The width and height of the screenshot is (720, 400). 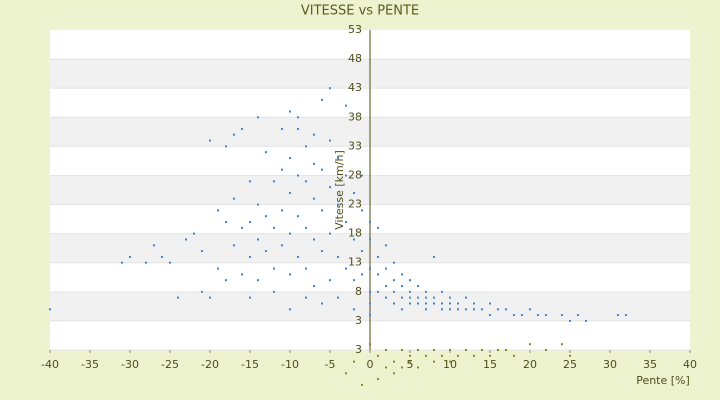 I want to click on x-tick-label: 25, so click(x=570, y=364).